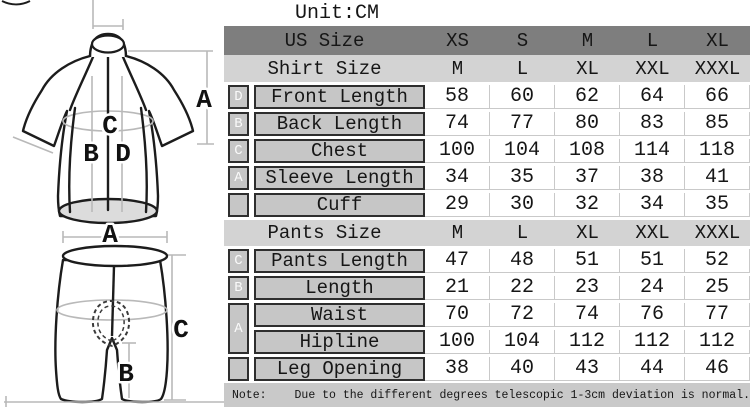 The width and height of the screenshot is (750, 407). I want to click on table-row-front-length: D Front Length 58 60 62 64 66, so click(487, 97).